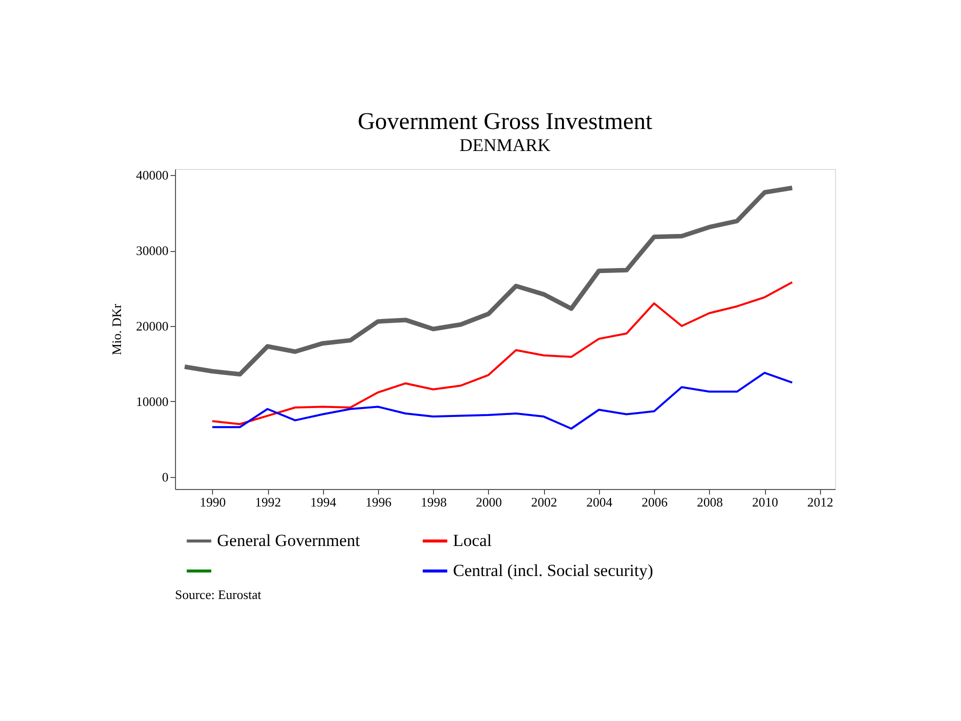  What do you see at coordinates (116, 329) in the screenshot?
I see `y-axis-title: Mio. DKr` at bounding box center [116, 329].